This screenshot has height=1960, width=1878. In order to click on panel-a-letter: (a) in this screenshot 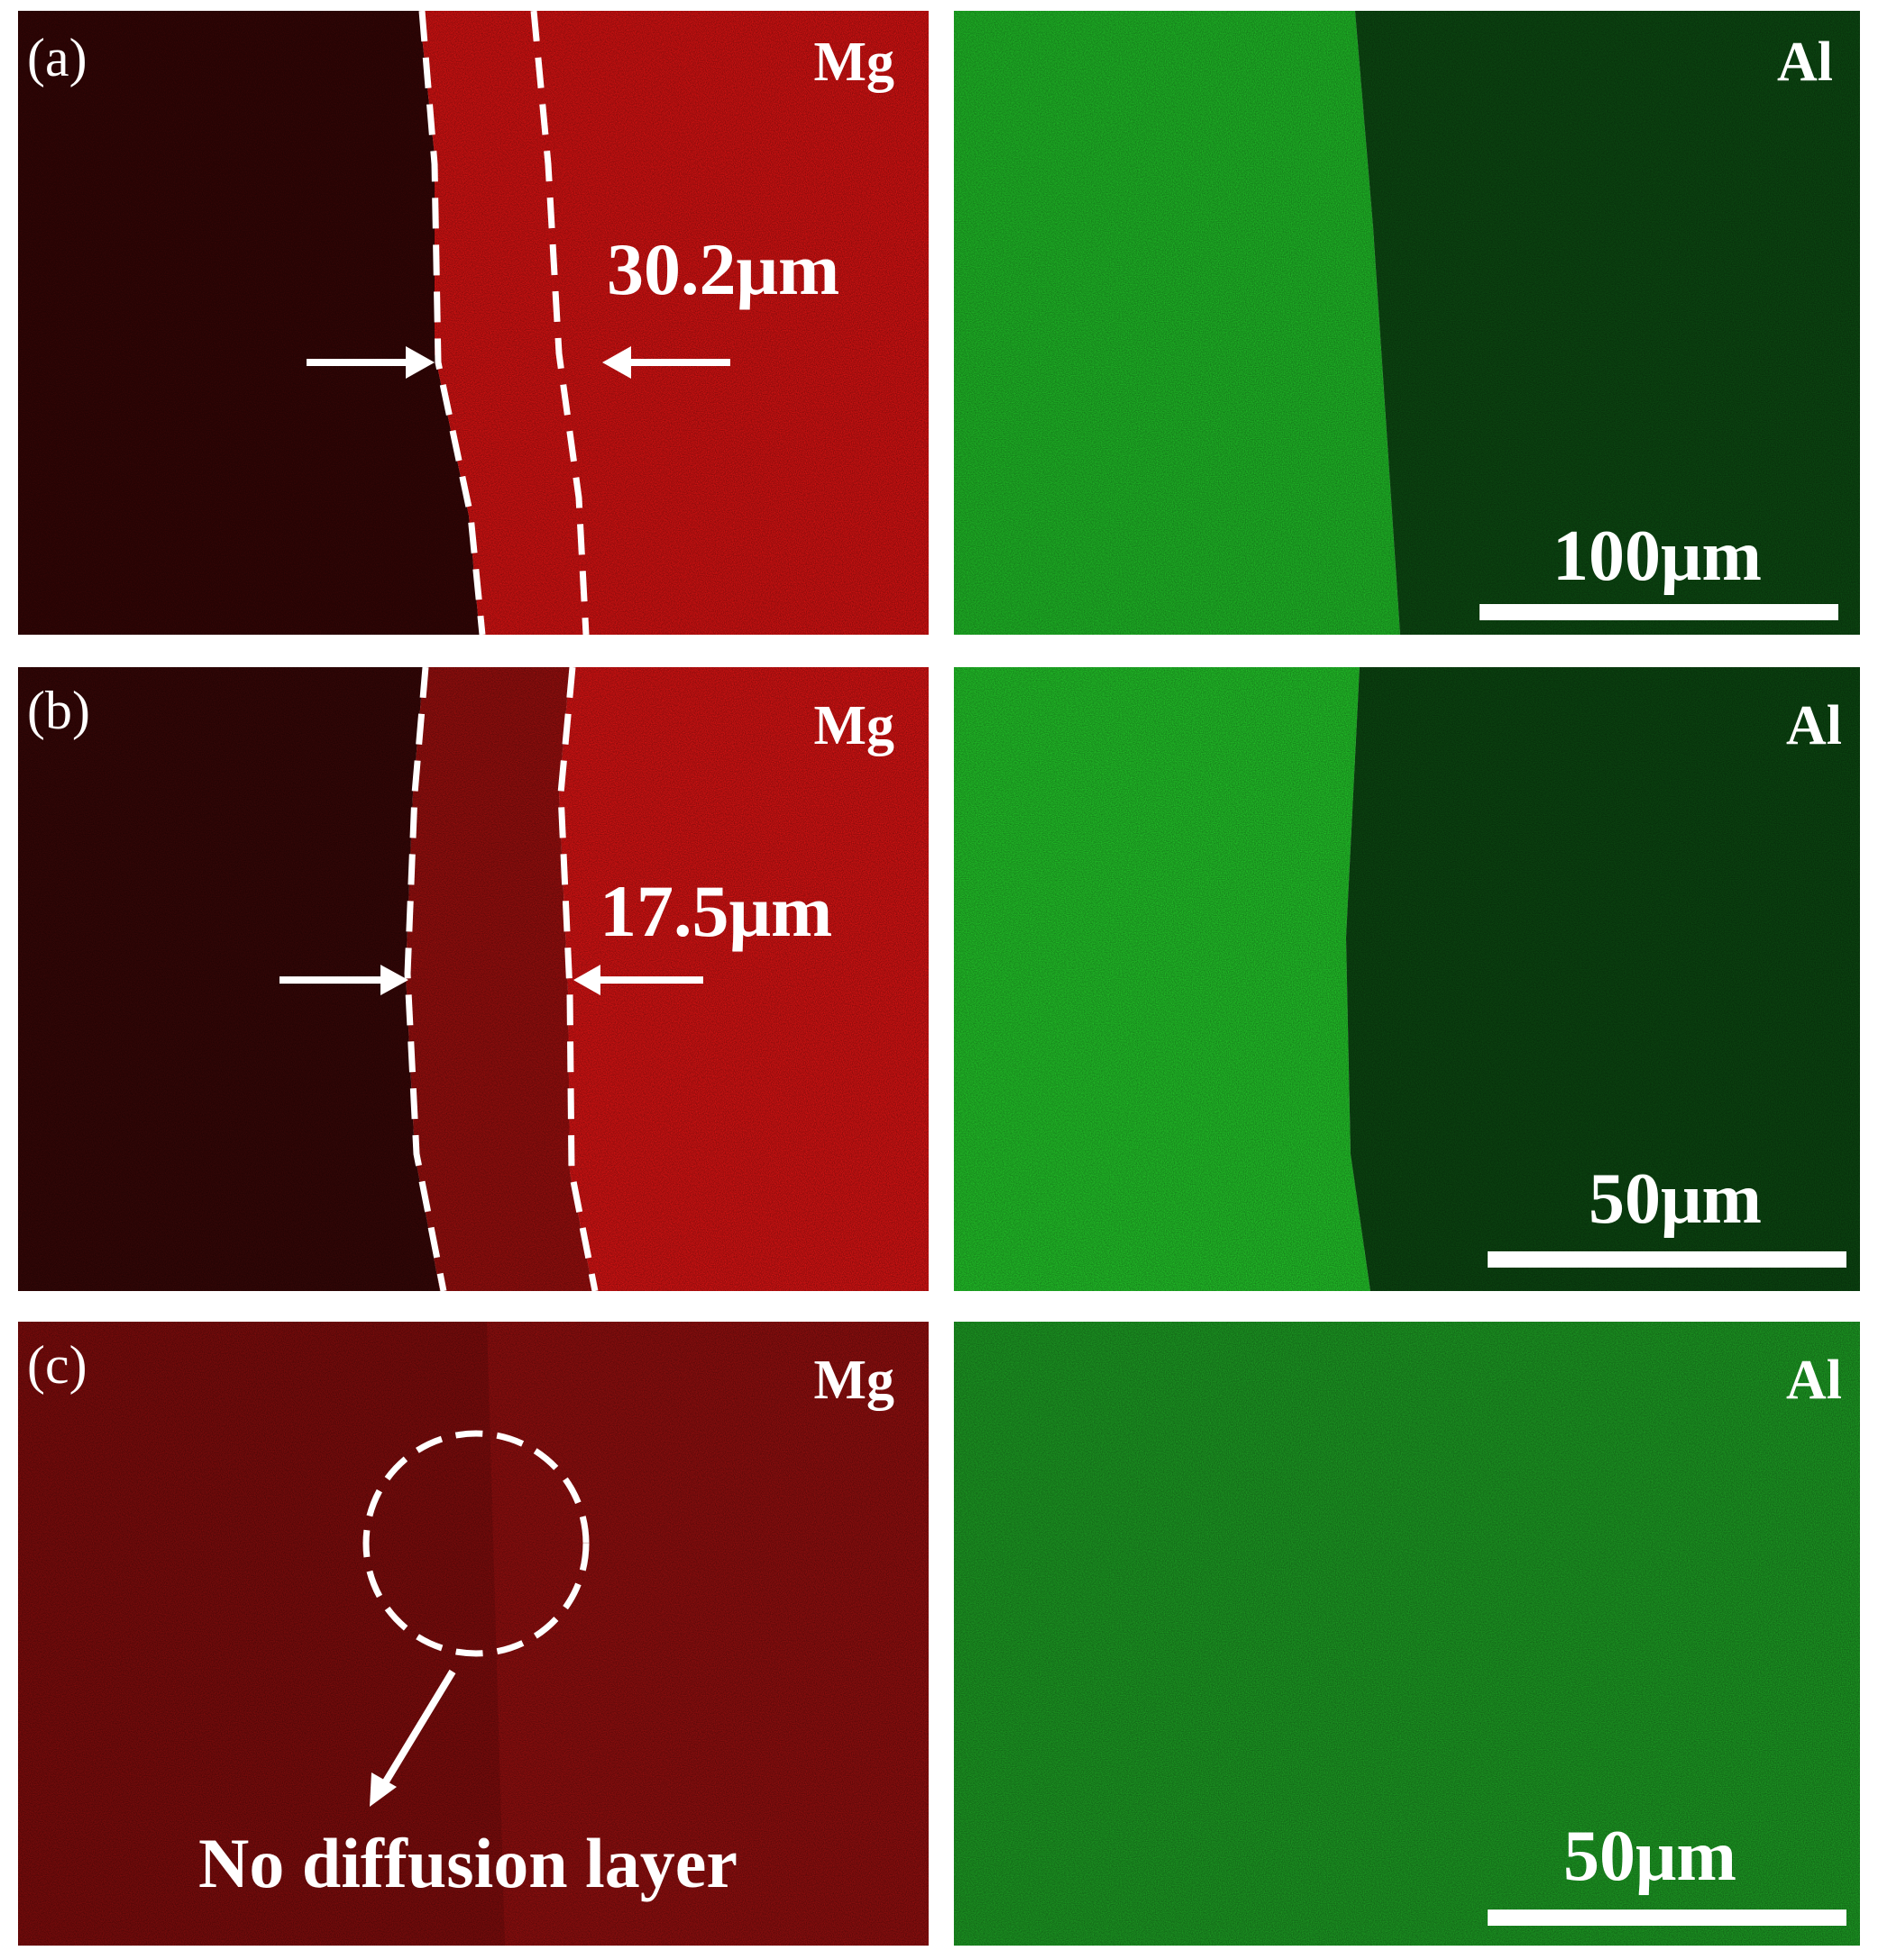, I will do `click(57, 58)`.